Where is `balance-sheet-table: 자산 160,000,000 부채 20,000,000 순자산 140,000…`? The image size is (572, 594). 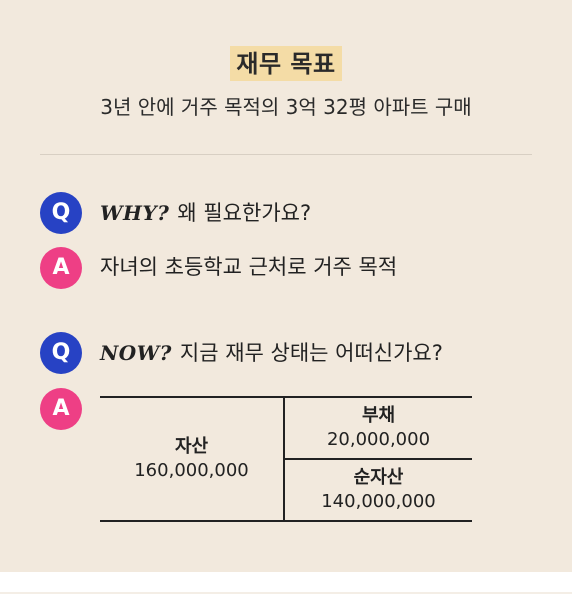
balance-sheet-table: 자산 160,000,000 부채 20,000,000 순자산 140,000… is located at coordinates (286, 459).